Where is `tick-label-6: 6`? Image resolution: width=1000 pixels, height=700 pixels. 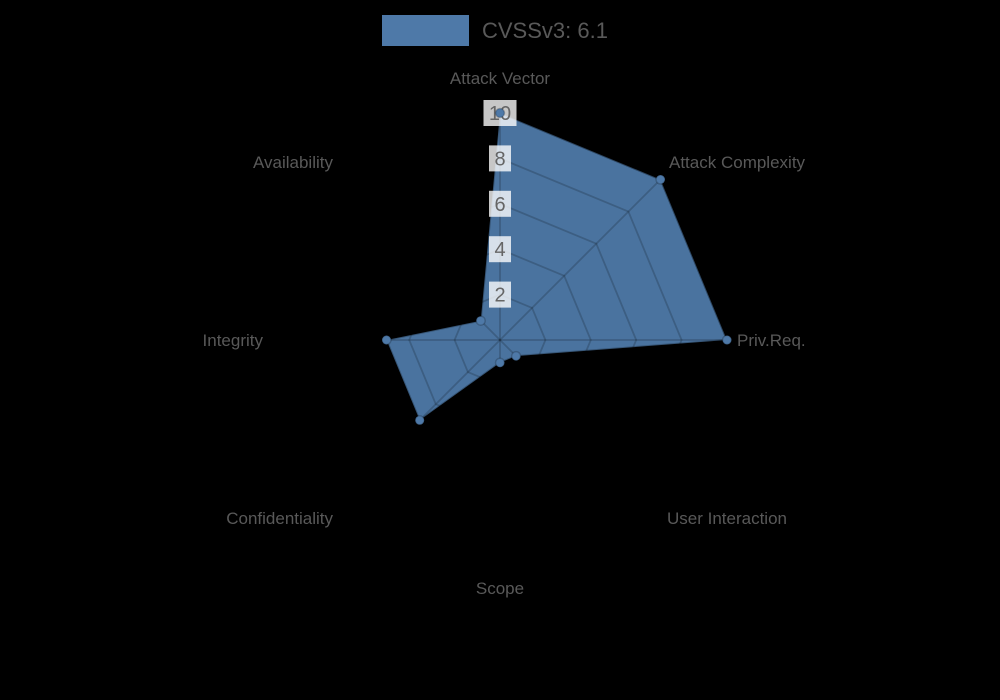 tick-label-6: 6 is located at coordinates (499, 205).